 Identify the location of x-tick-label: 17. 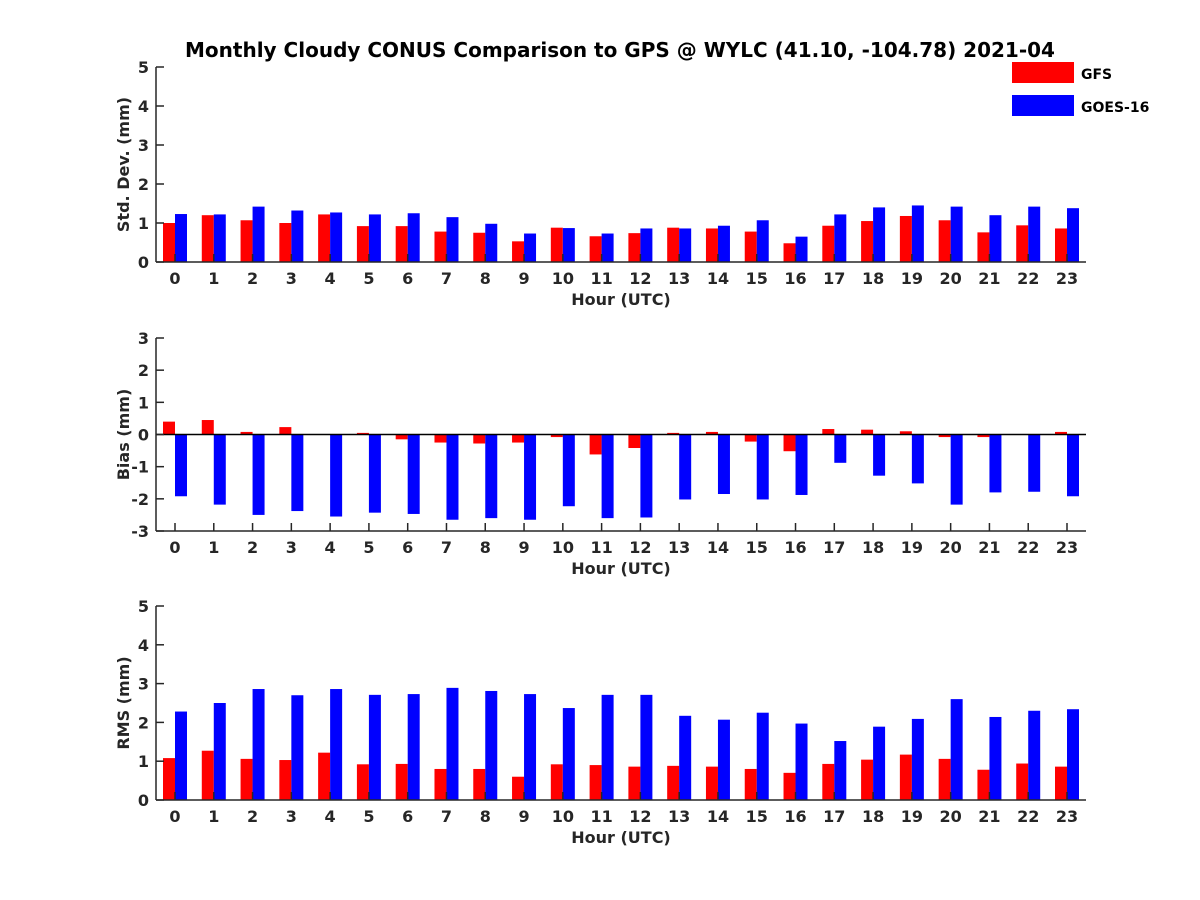
(834, 816).